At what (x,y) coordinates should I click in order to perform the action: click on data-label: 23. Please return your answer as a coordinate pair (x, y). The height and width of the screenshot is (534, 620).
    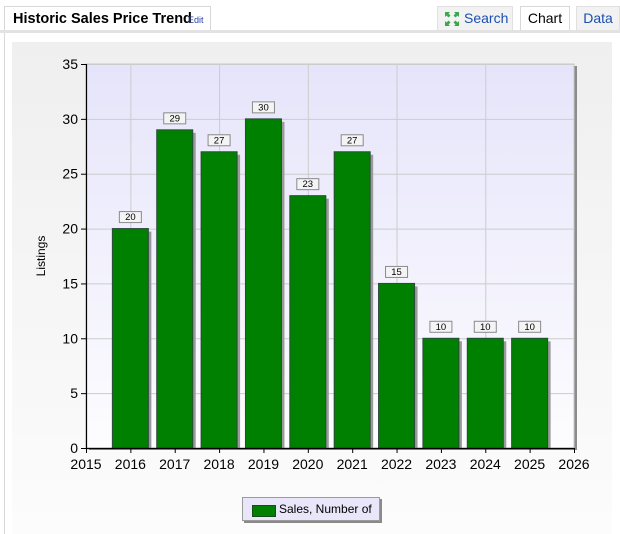
    Looking at the image, I should click on (308, 184).